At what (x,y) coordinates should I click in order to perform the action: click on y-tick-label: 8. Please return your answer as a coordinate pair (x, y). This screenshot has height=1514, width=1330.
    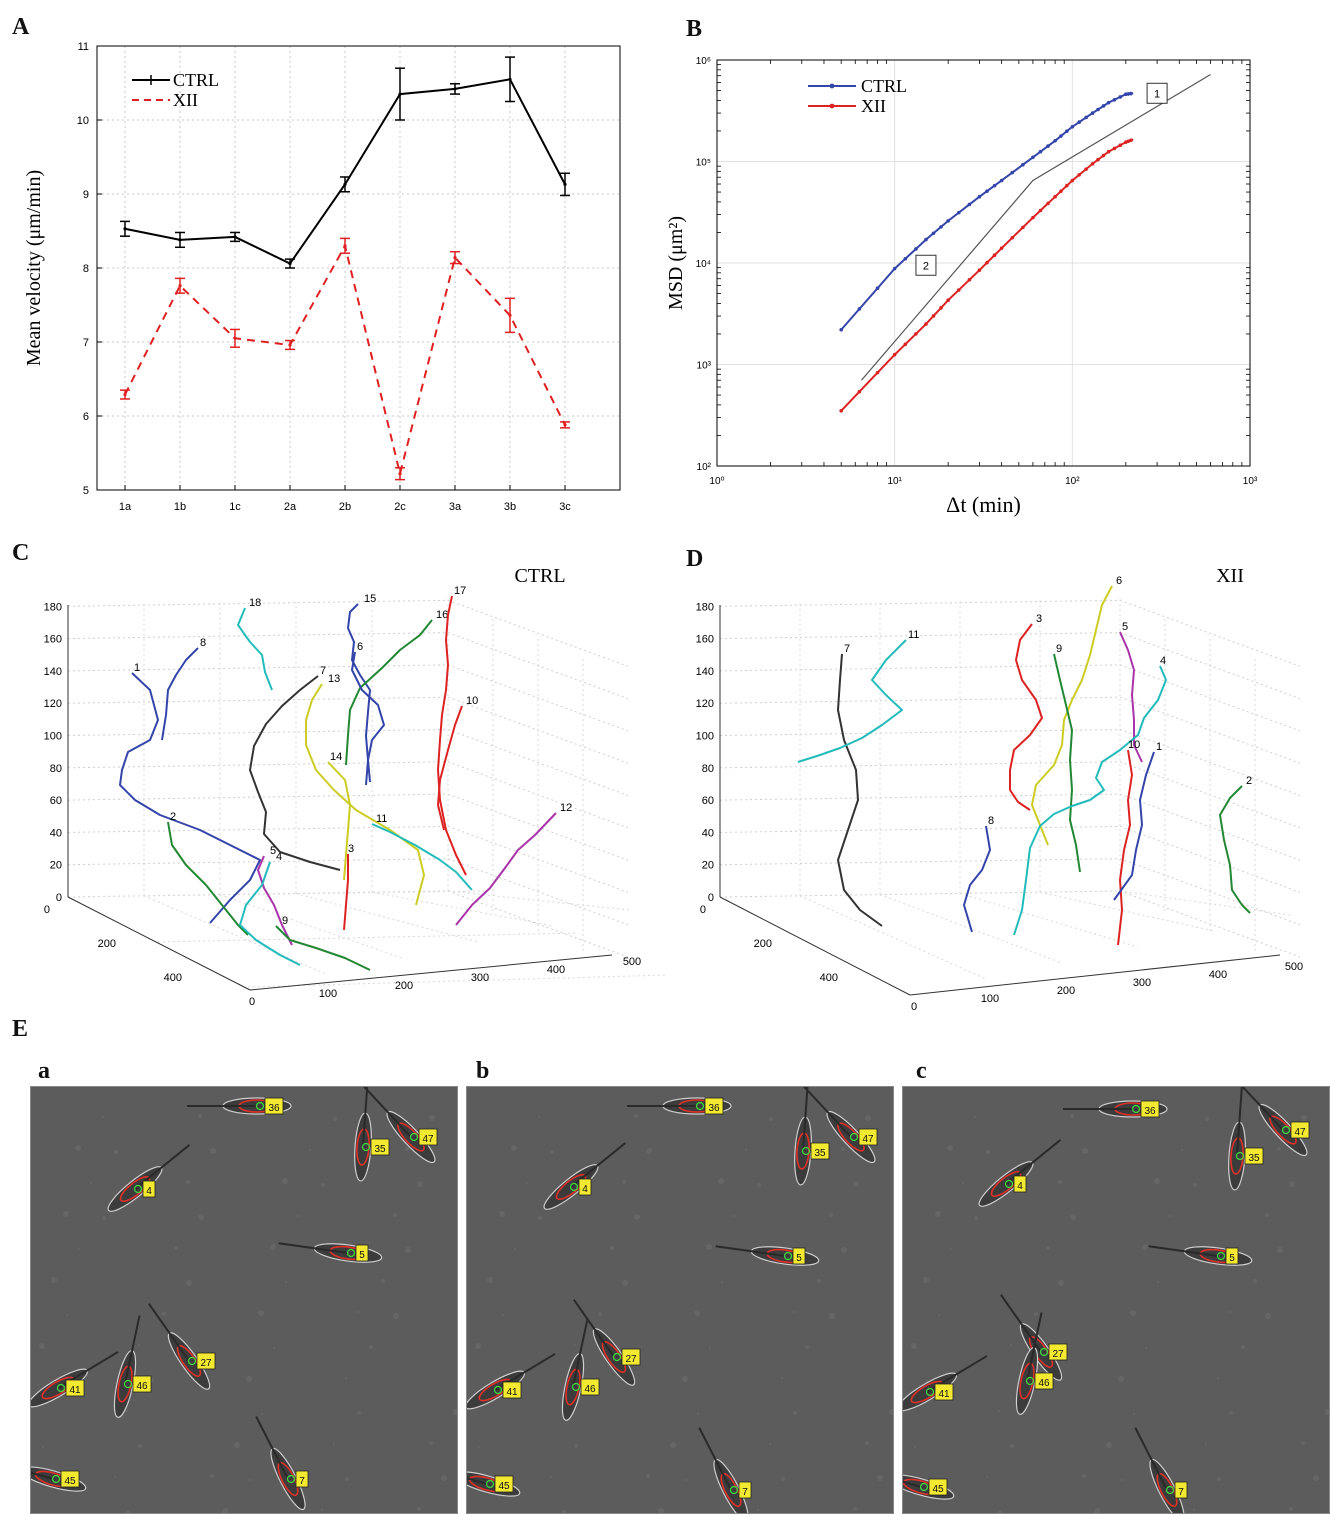
    Looking at the image, I should click on (86, 269).